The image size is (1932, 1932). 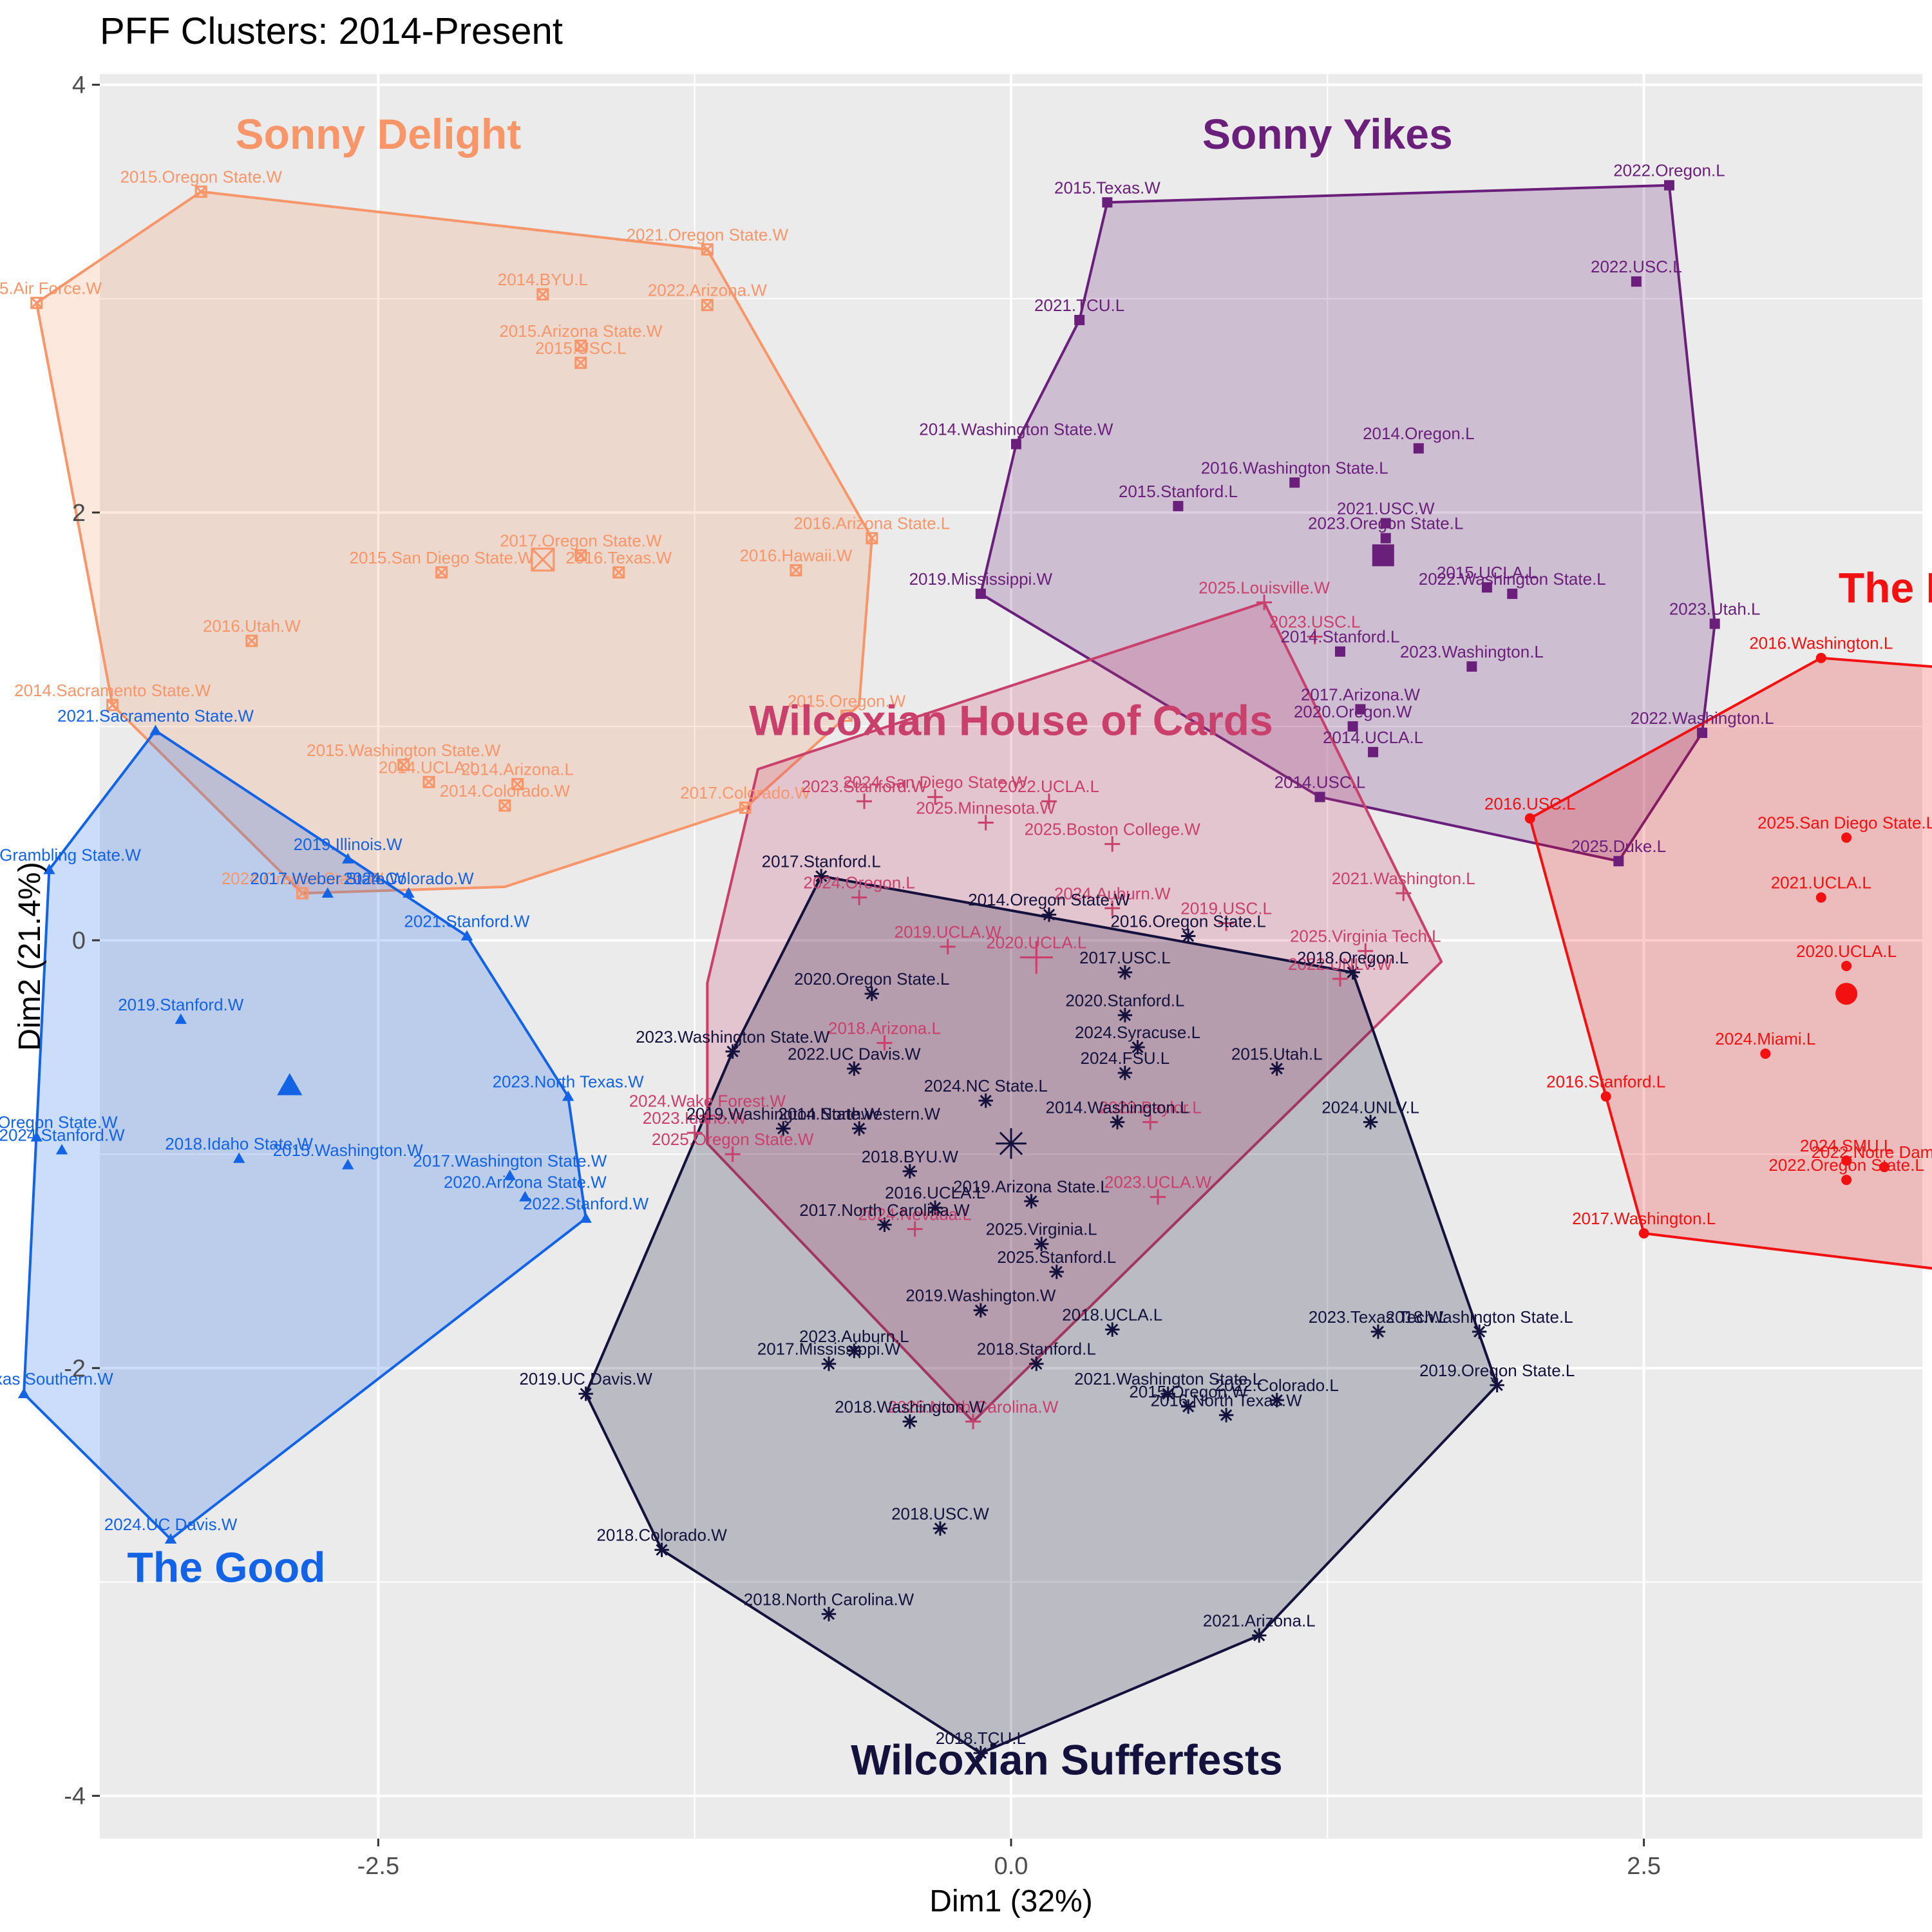 I want to click on cluster-name-label: Wilcoxian House of Cards, so click(x=1011, y=720).